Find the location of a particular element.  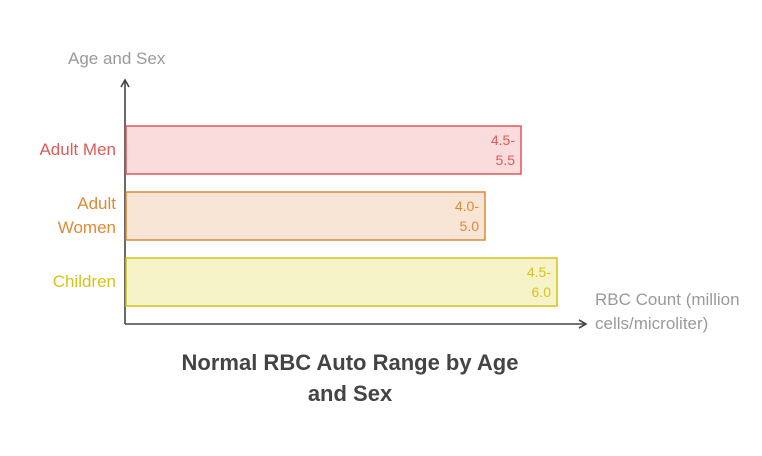

chart-title: Normal RBC Auto Range by Age and Sex is located at coordinates (350, 378).